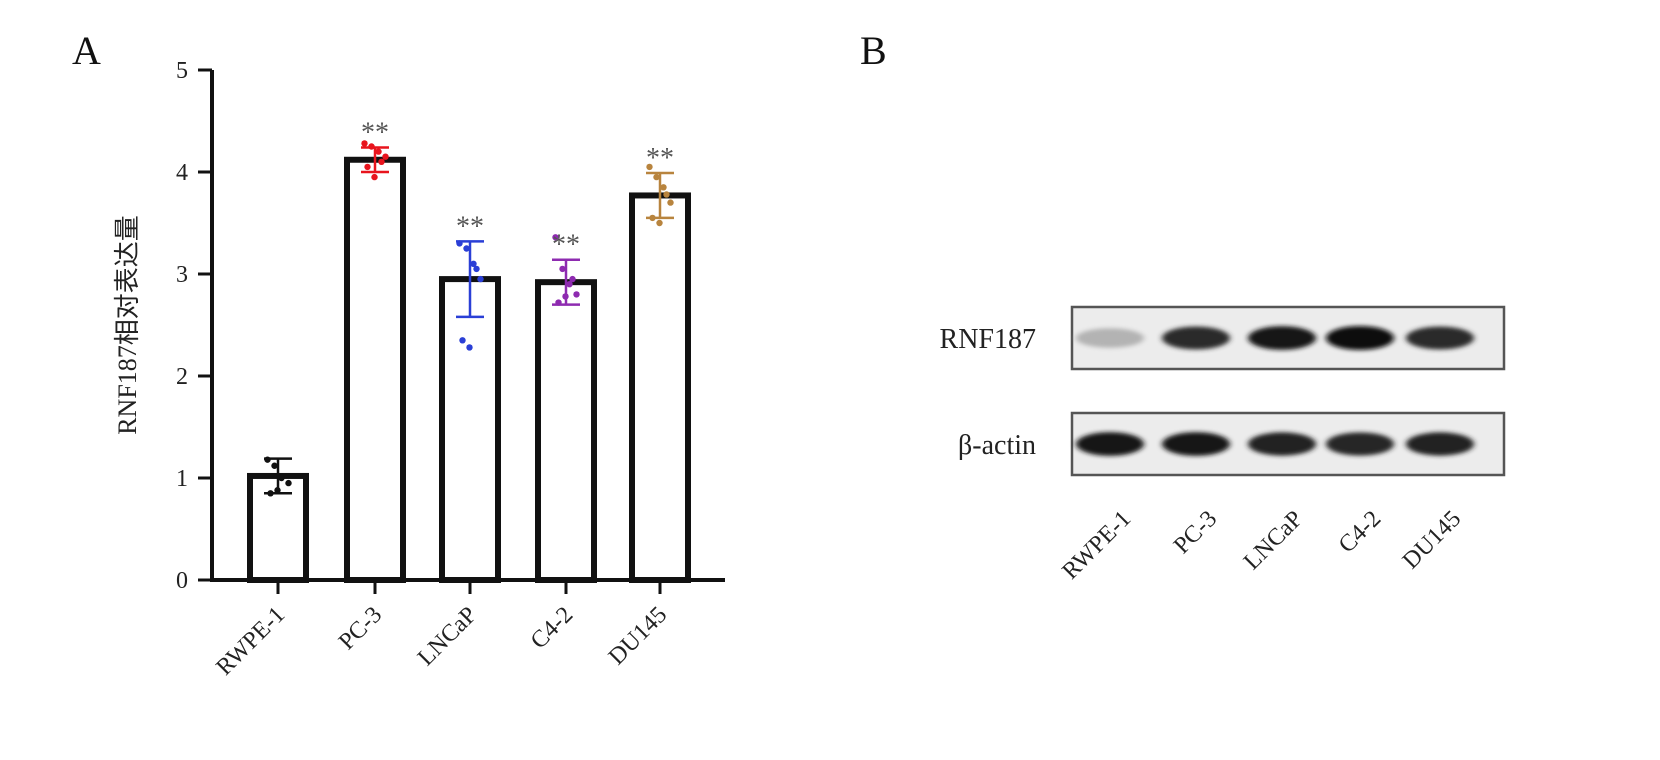 Image resolution: width=1660 pixels, height=760 pixels. I want to click on y-axis-label: RNF187相对表达量, so click(127, 325).